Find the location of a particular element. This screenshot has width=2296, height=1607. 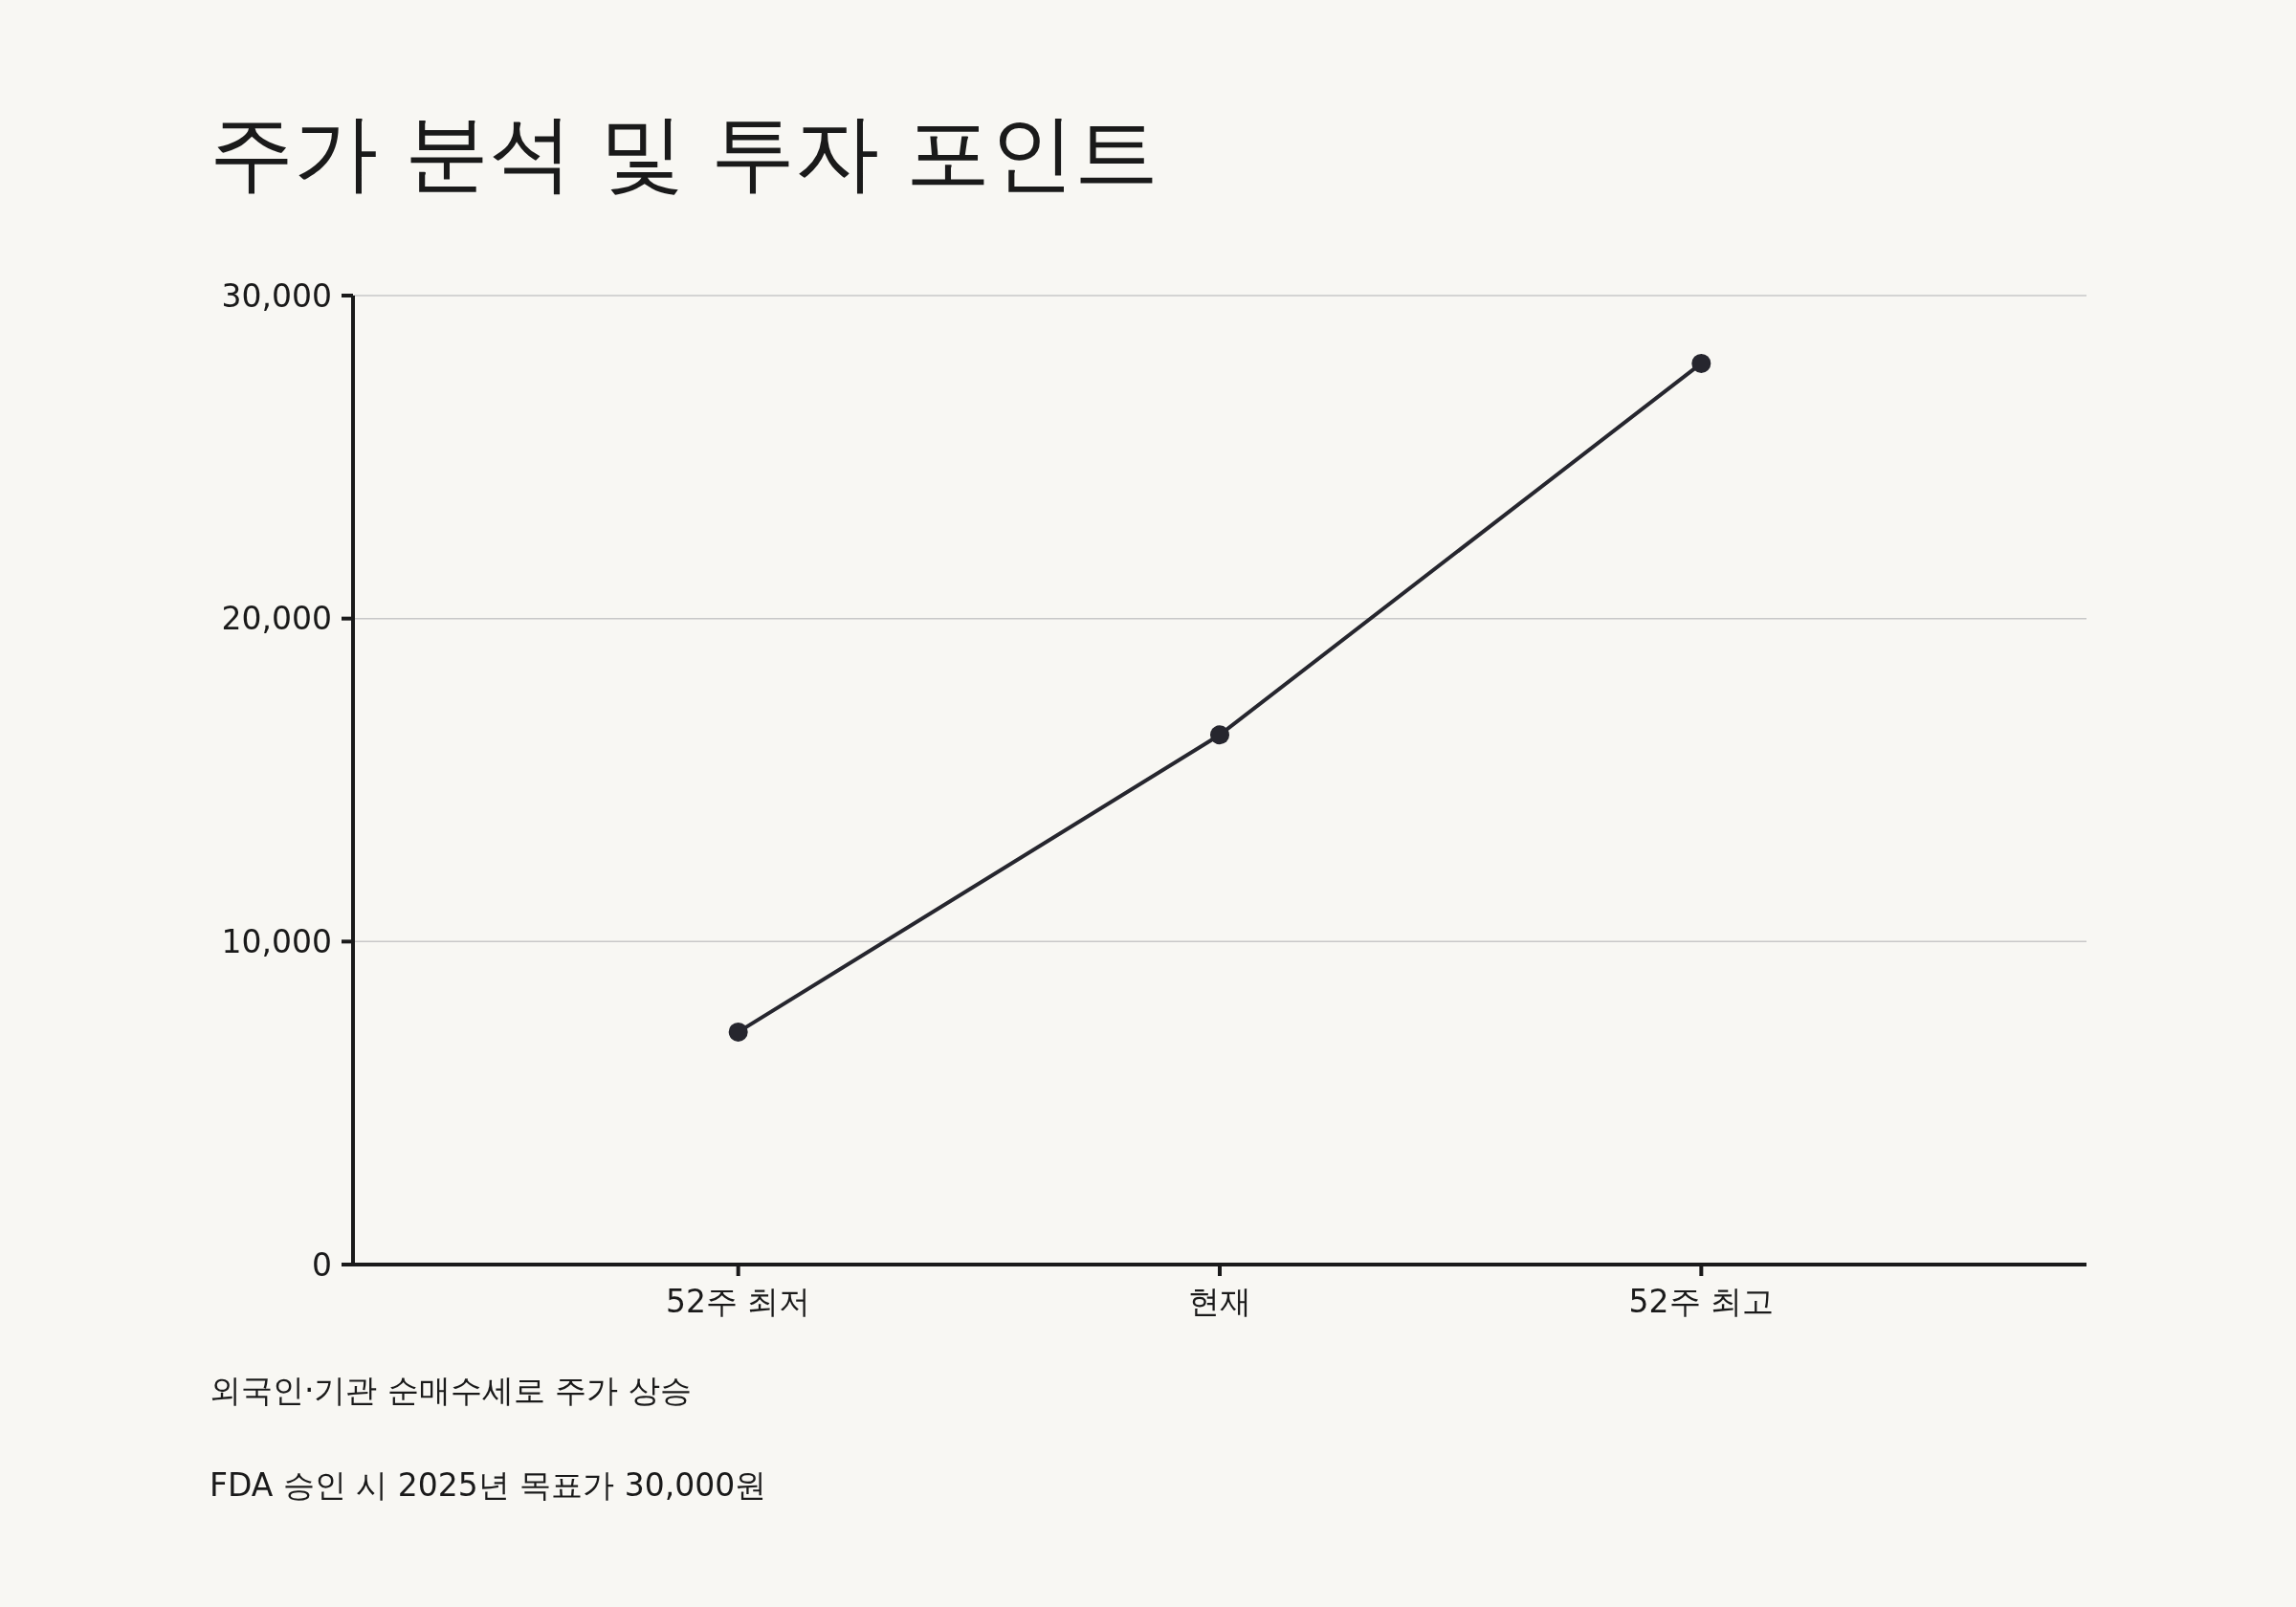

y-tick-label: 30,000 is located at coordinates (277, 295).